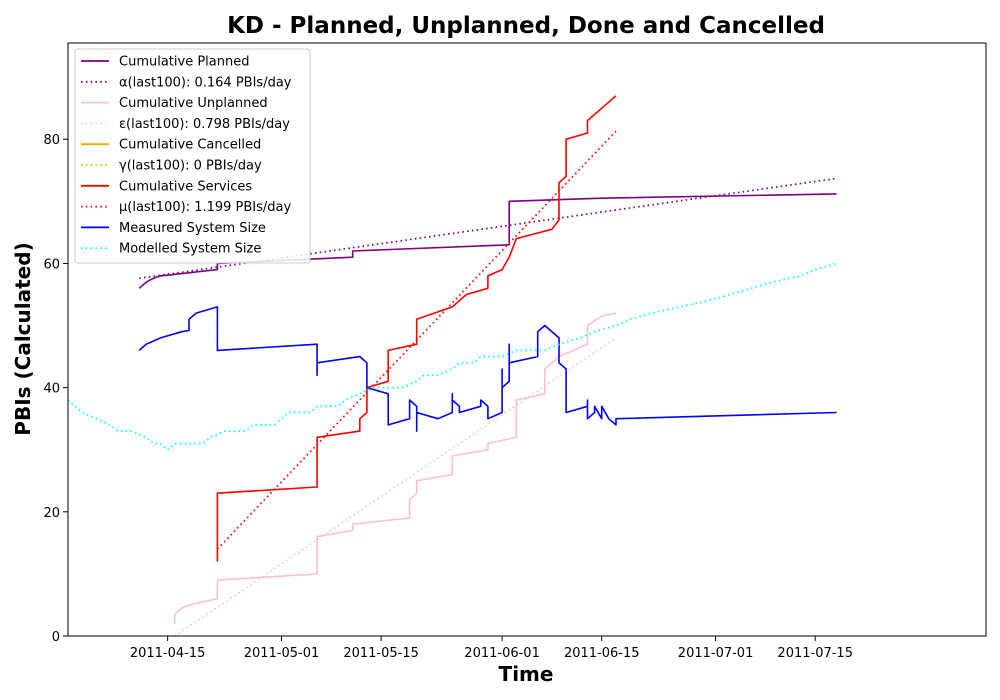 The width and height of the screenshot is (1000, 700). I want to click on legend-label-1: α(last100): 0.164 PBIs/day, so click(205, 82).